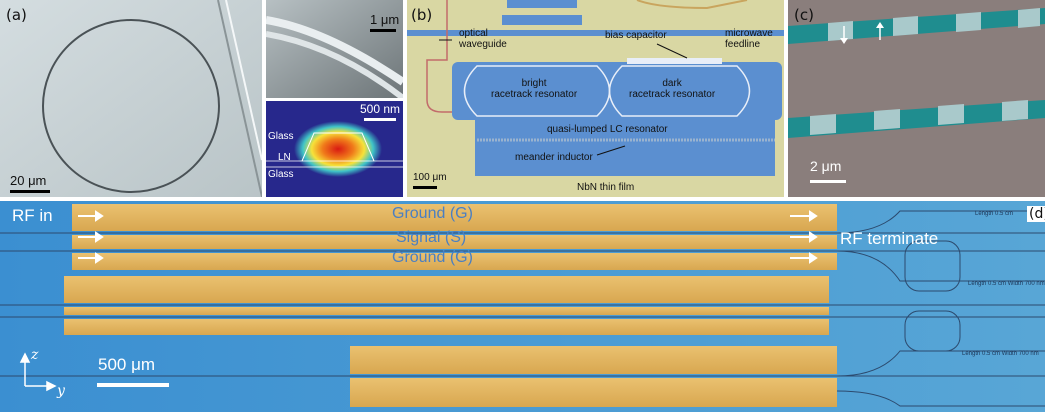 This screenshot has height=412, width=1045. What do you see at coordinates (483, 39) in the screenshot?
I see `label-optical-waveguide: optical waveguide` at bounding box center [483, 39].